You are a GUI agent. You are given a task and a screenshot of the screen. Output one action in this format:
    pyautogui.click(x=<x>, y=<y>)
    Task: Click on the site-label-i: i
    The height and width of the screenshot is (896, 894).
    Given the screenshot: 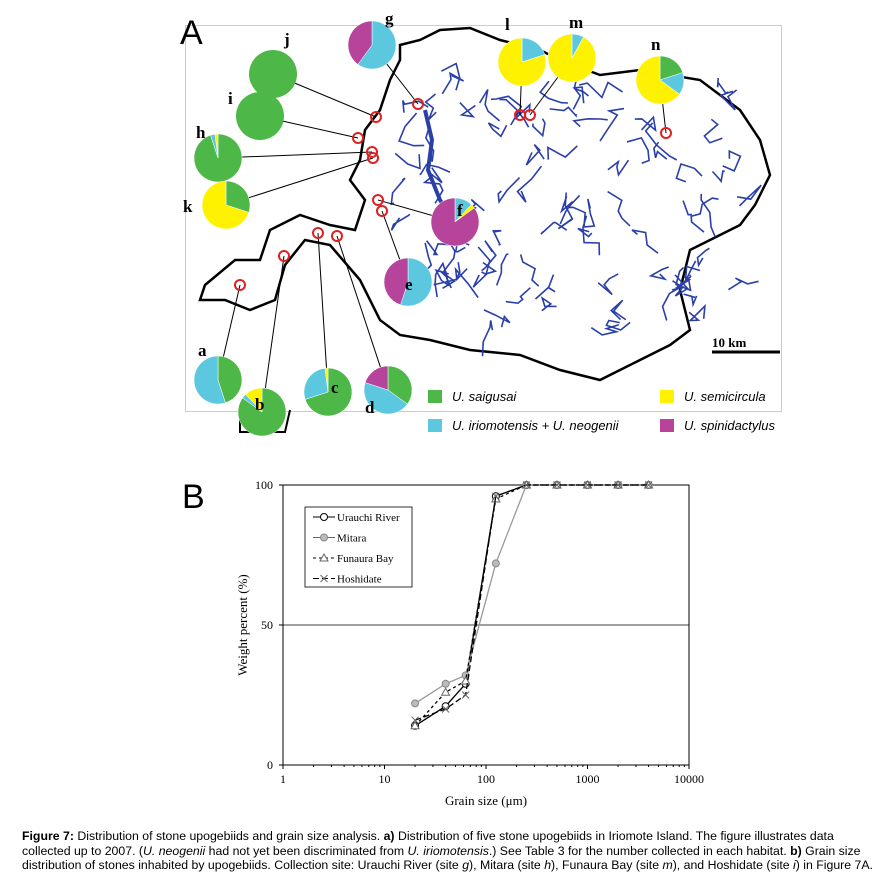 What is the action you would take?
    pyautogui.click(x=230, y=98)
    